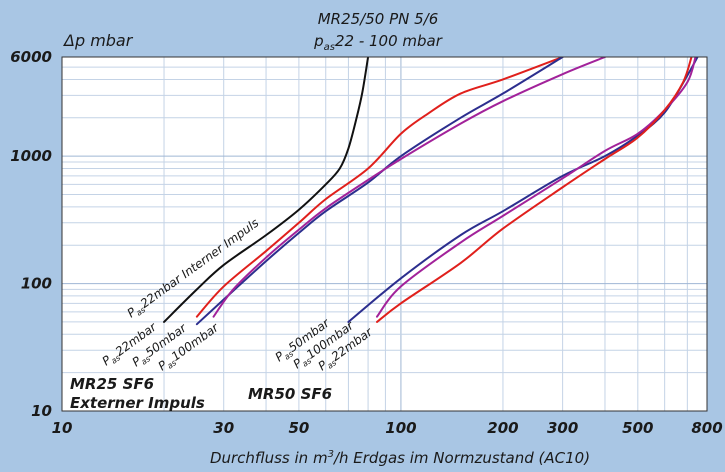 Image resolution: width=725 pixels, height=472 pixels. I want to click on y-tick-label: 10, so click(41, 411).